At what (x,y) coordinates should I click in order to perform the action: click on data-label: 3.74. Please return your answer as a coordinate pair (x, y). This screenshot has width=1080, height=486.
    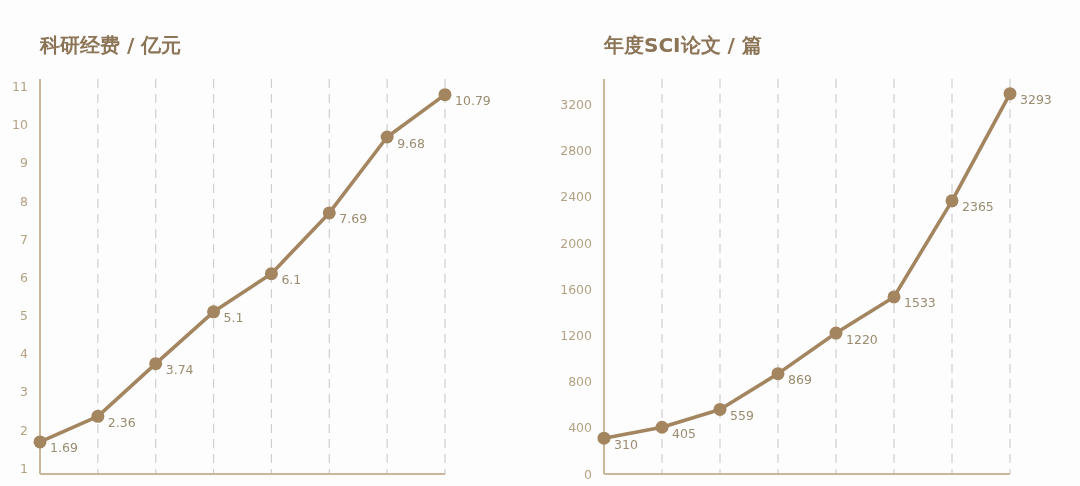
    Looking at the image, I should click on (179, 370).